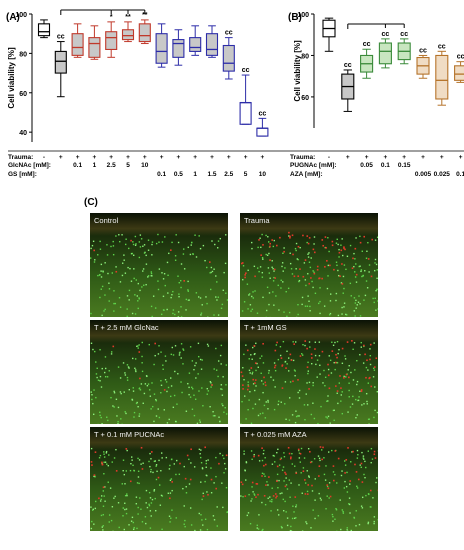  I want to click on conc-value: 10, so click(145, 165).